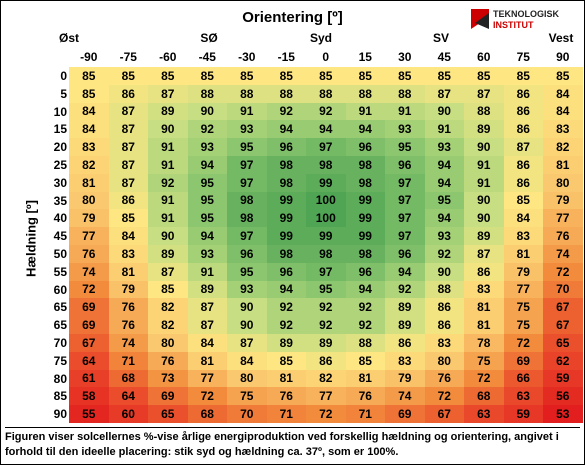 This screenshot has width=585, height=465. I want to click on row-header: 75, so click(60, 360).